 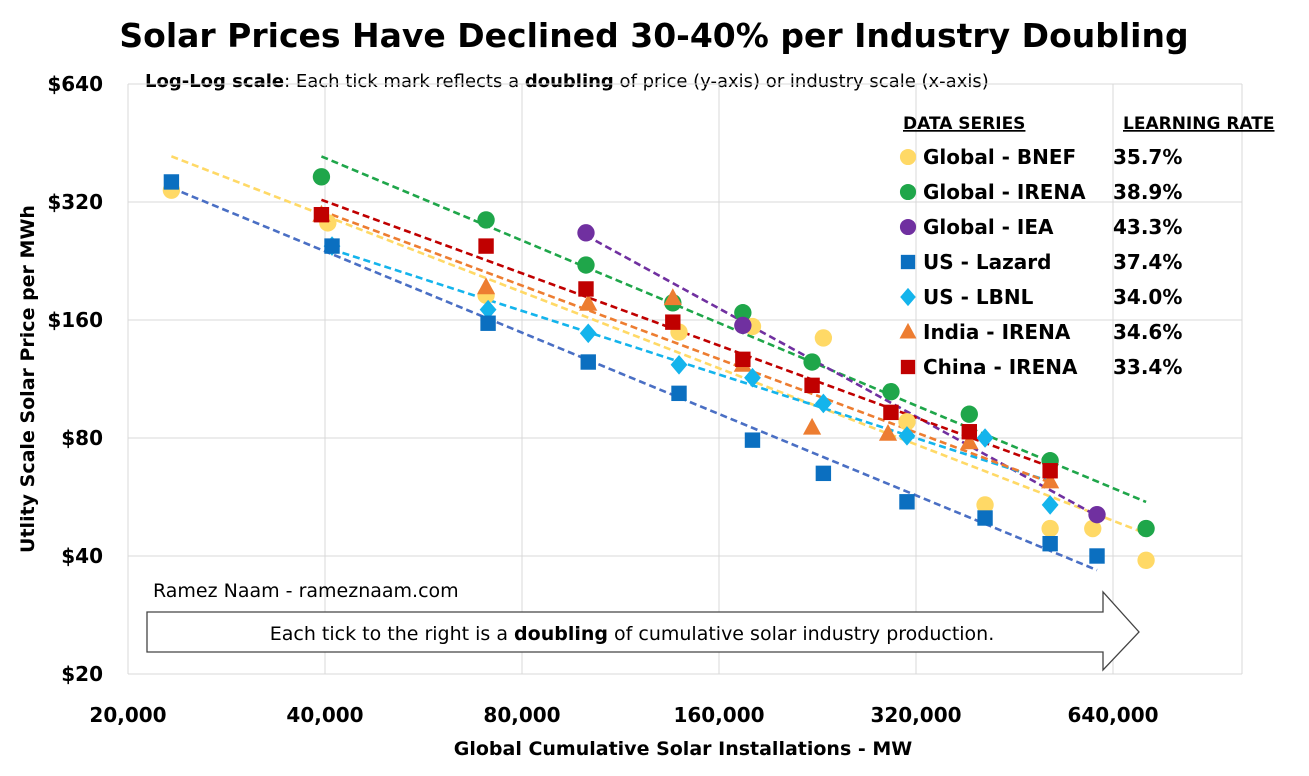 I want to click on legend-label: Global - IEA, so click(x=988, y=227).